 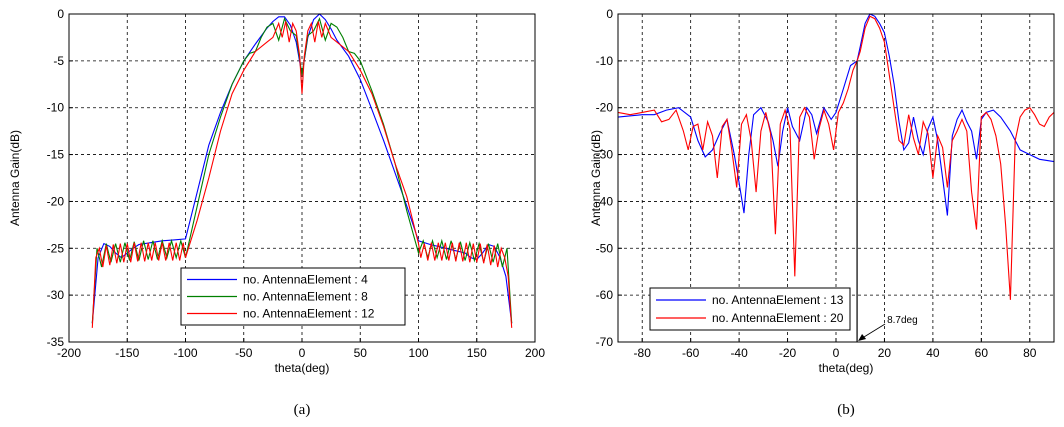 What do you see at coordinates (60, 178) in the screenshot?
I see `chart-a-y-ticks: -35 -30 -25 -20 -15 -10 -5 0` at bounding box center [60, 178].